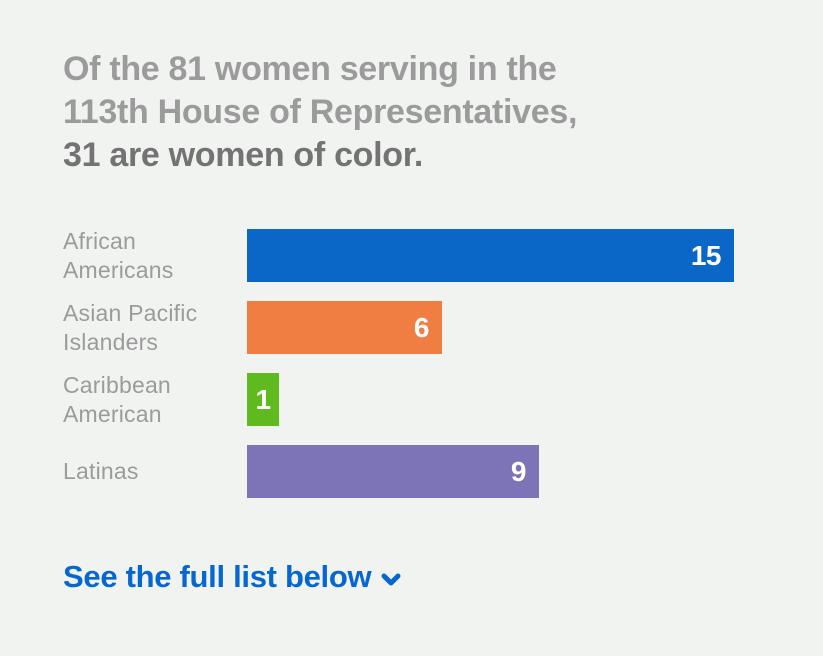 This screenshot has width=823, height=656. What do you see at coordinates (344, 327) in the screenshot?
I see `bar: 6` at bounding box center [344, 327].